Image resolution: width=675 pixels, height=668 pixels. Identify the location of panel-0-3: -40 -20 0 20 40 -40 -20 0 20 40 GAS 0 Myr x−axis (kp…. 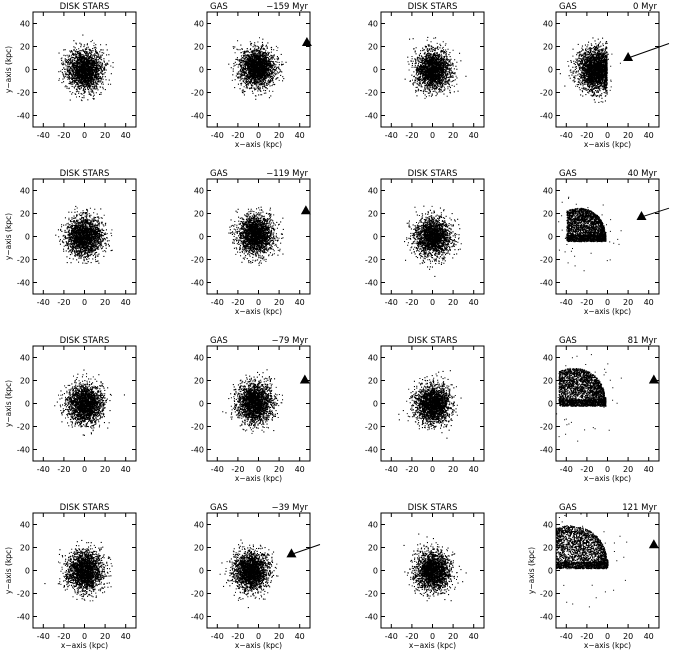
(605, 75).